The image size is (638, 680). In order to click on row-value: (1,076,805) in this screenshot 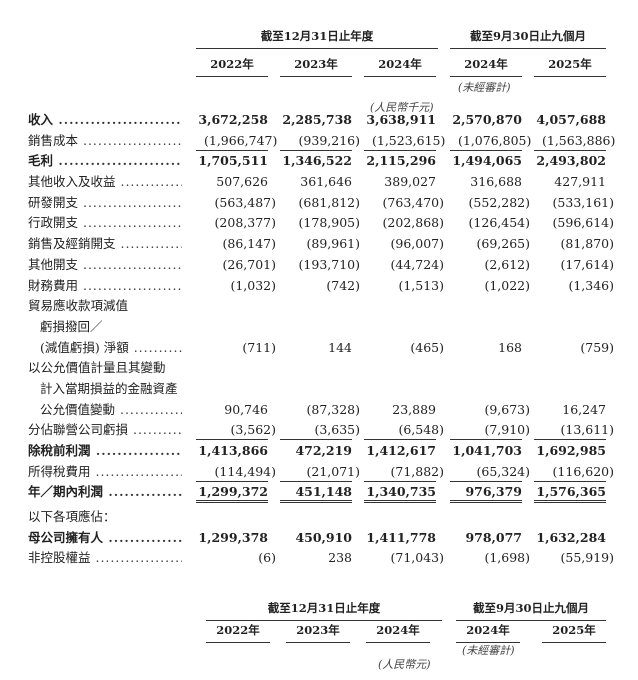, I will do `click(495, 140)`.